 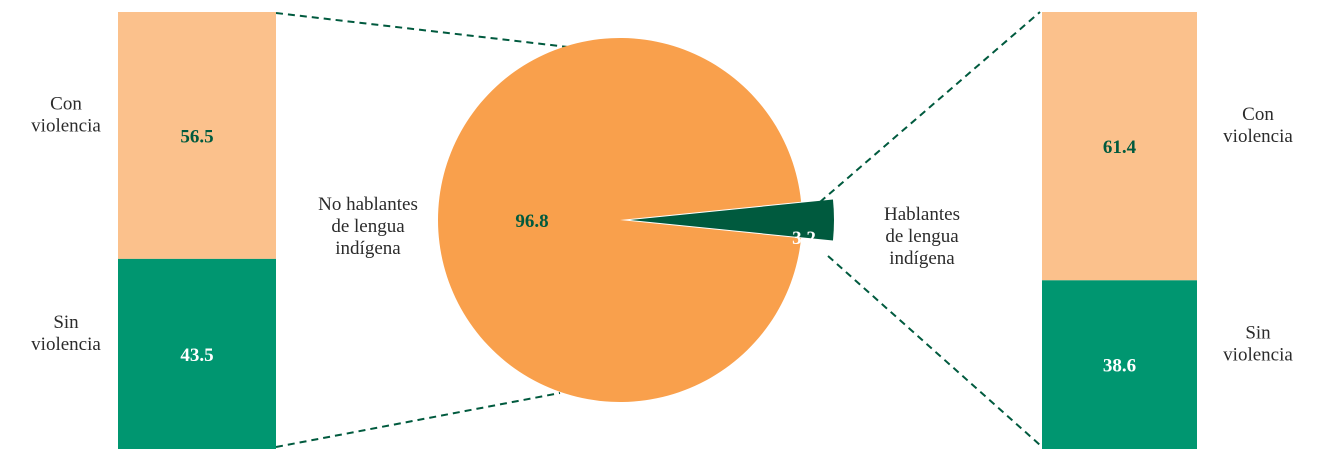 What do you see at coordinates (934, 350) in the screenshot?
I see `connector-right-bottom` at bounding box center [934, 350].